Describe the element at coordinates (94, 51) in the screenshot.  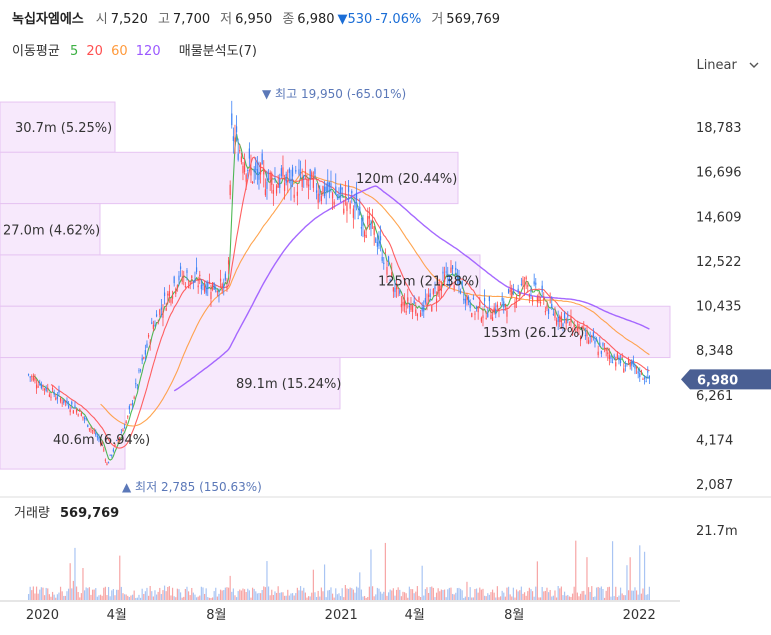
I see `ma-20: 20` at that location.